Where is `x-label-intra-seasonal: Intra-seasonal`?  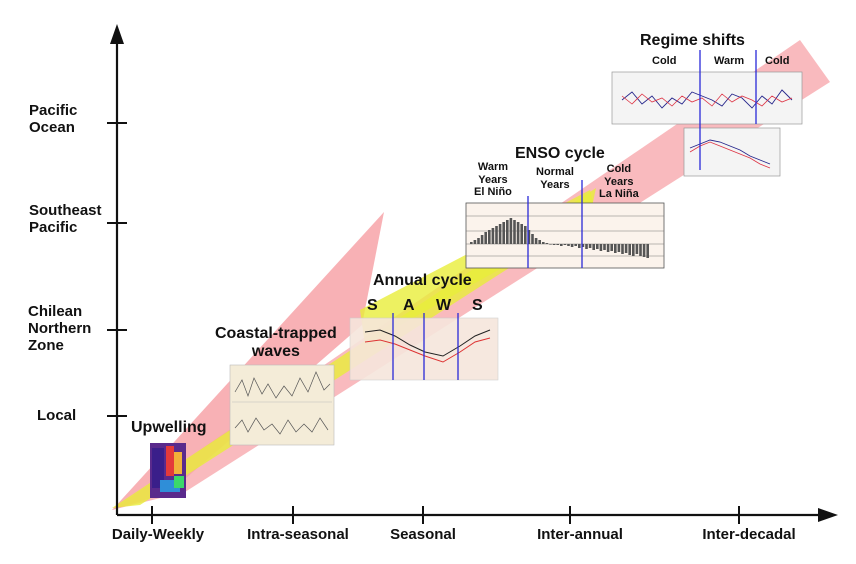
x-label-intra-seasonal: Intra-seasonal is located at coordinates (298, 534).